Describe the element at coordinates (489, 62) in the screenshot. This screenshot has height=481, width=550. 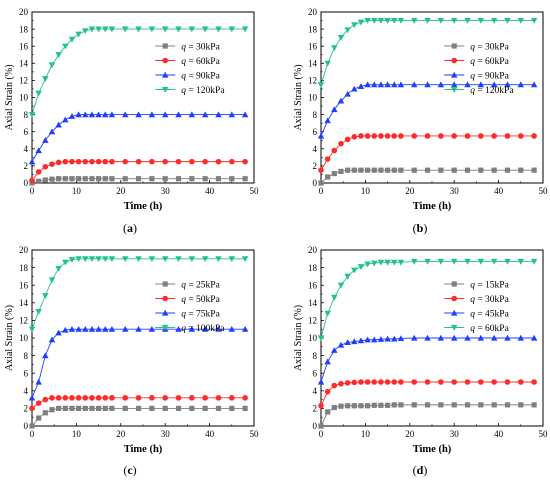
I see `legend-label: q = 60kPa` at that location.